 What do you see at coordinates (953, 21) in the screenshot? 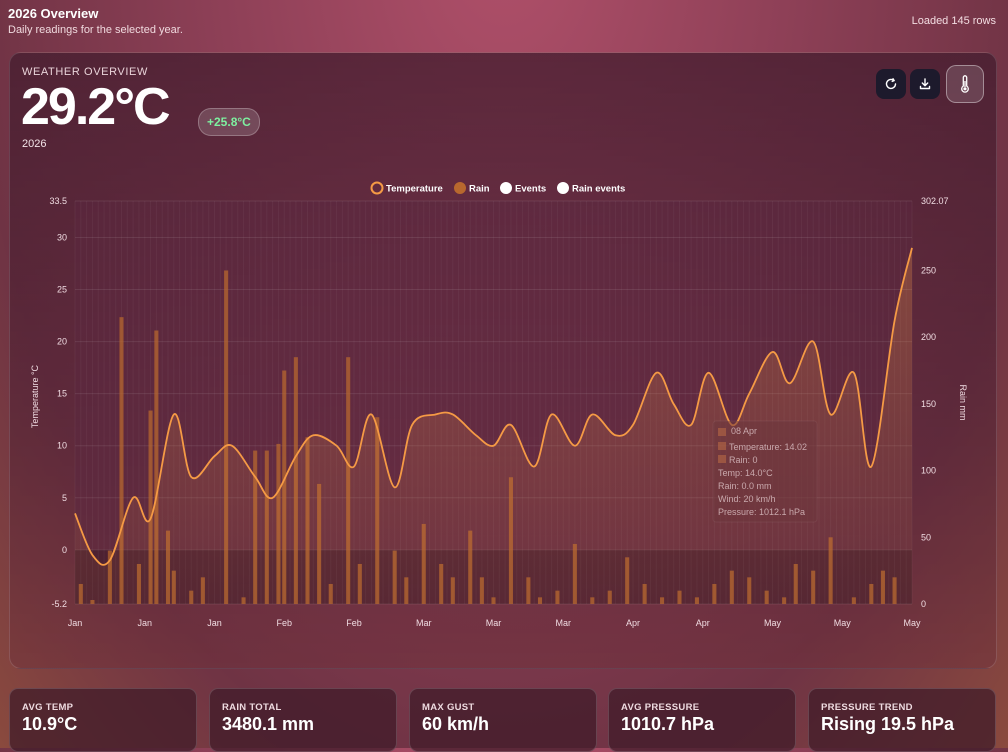
I see `rows-loaded-status: Loaded 145 rows` at bounding box center [953, 21].